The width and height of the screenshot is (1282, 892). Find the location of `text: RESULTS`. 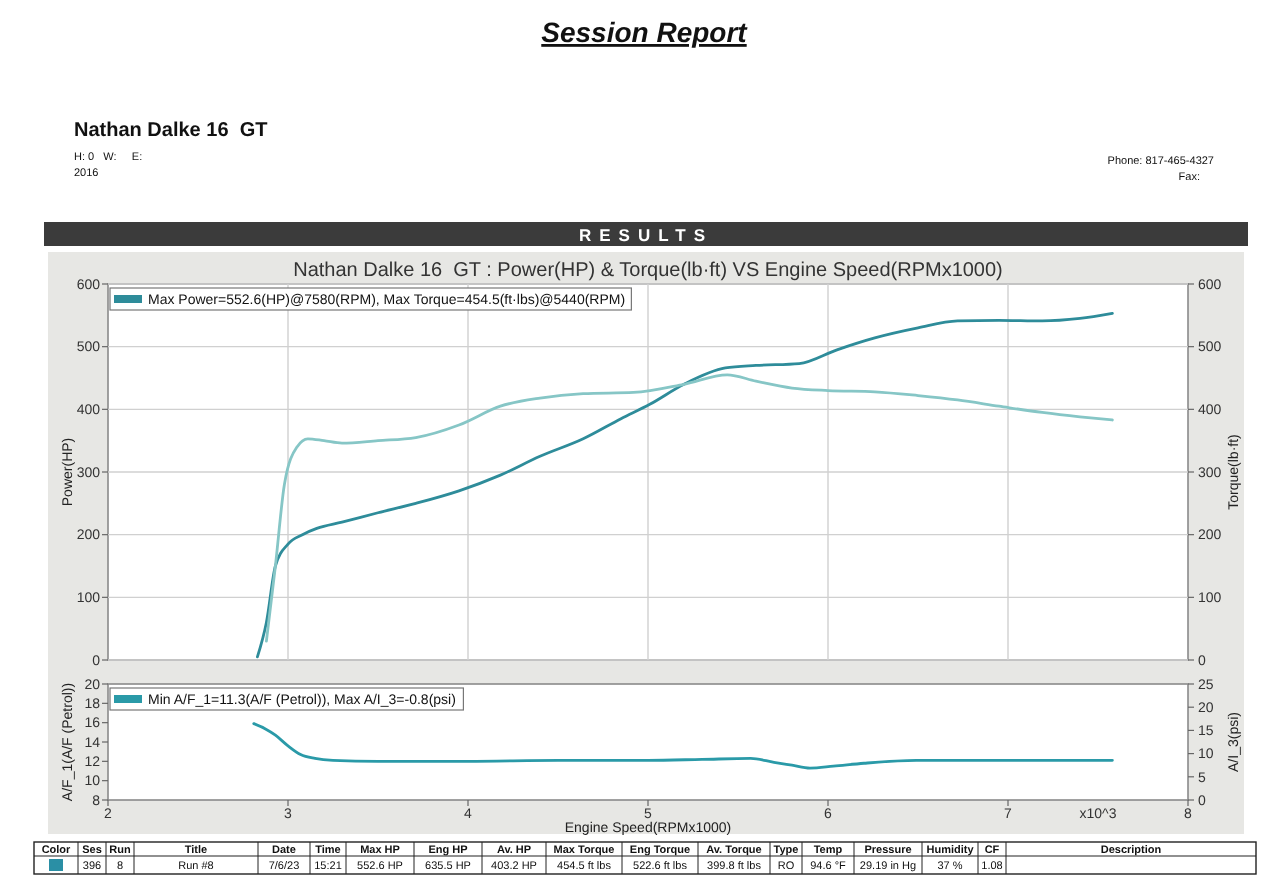

text: RESULTS is located at coordinates (646, 235).